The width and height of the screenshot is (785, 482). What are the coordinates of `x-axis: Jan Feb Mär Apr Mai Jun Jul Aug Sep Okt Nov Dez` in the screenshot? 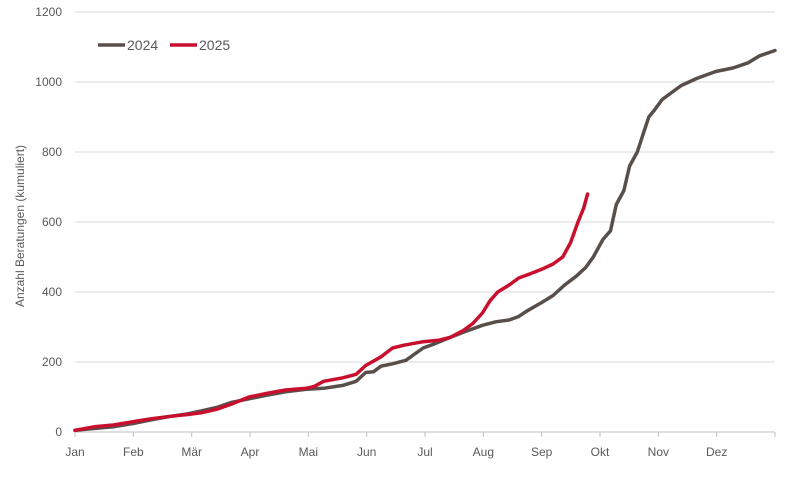 It's located at (420, 445).